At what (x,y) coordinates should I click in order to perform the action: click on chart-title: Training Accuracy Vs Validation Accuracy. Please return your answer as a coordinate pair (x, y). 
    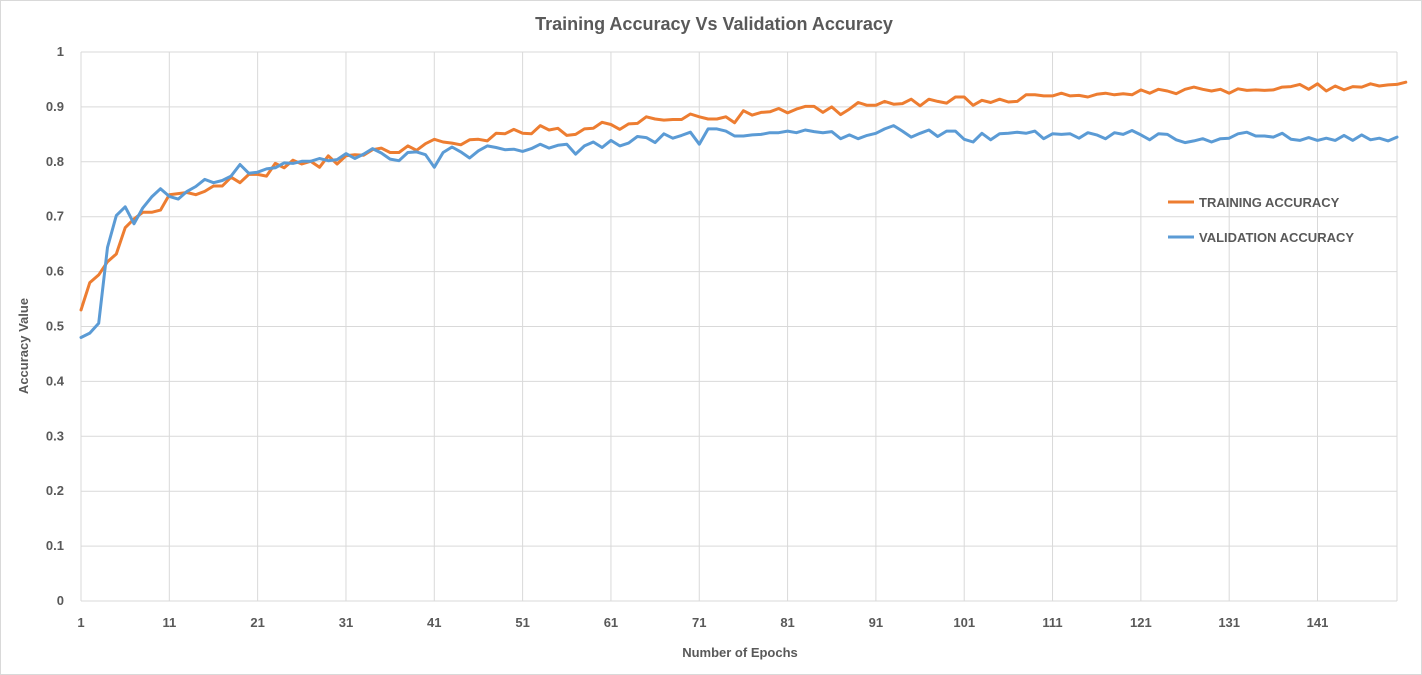
    Looking at the image, I should click on (714, 24).